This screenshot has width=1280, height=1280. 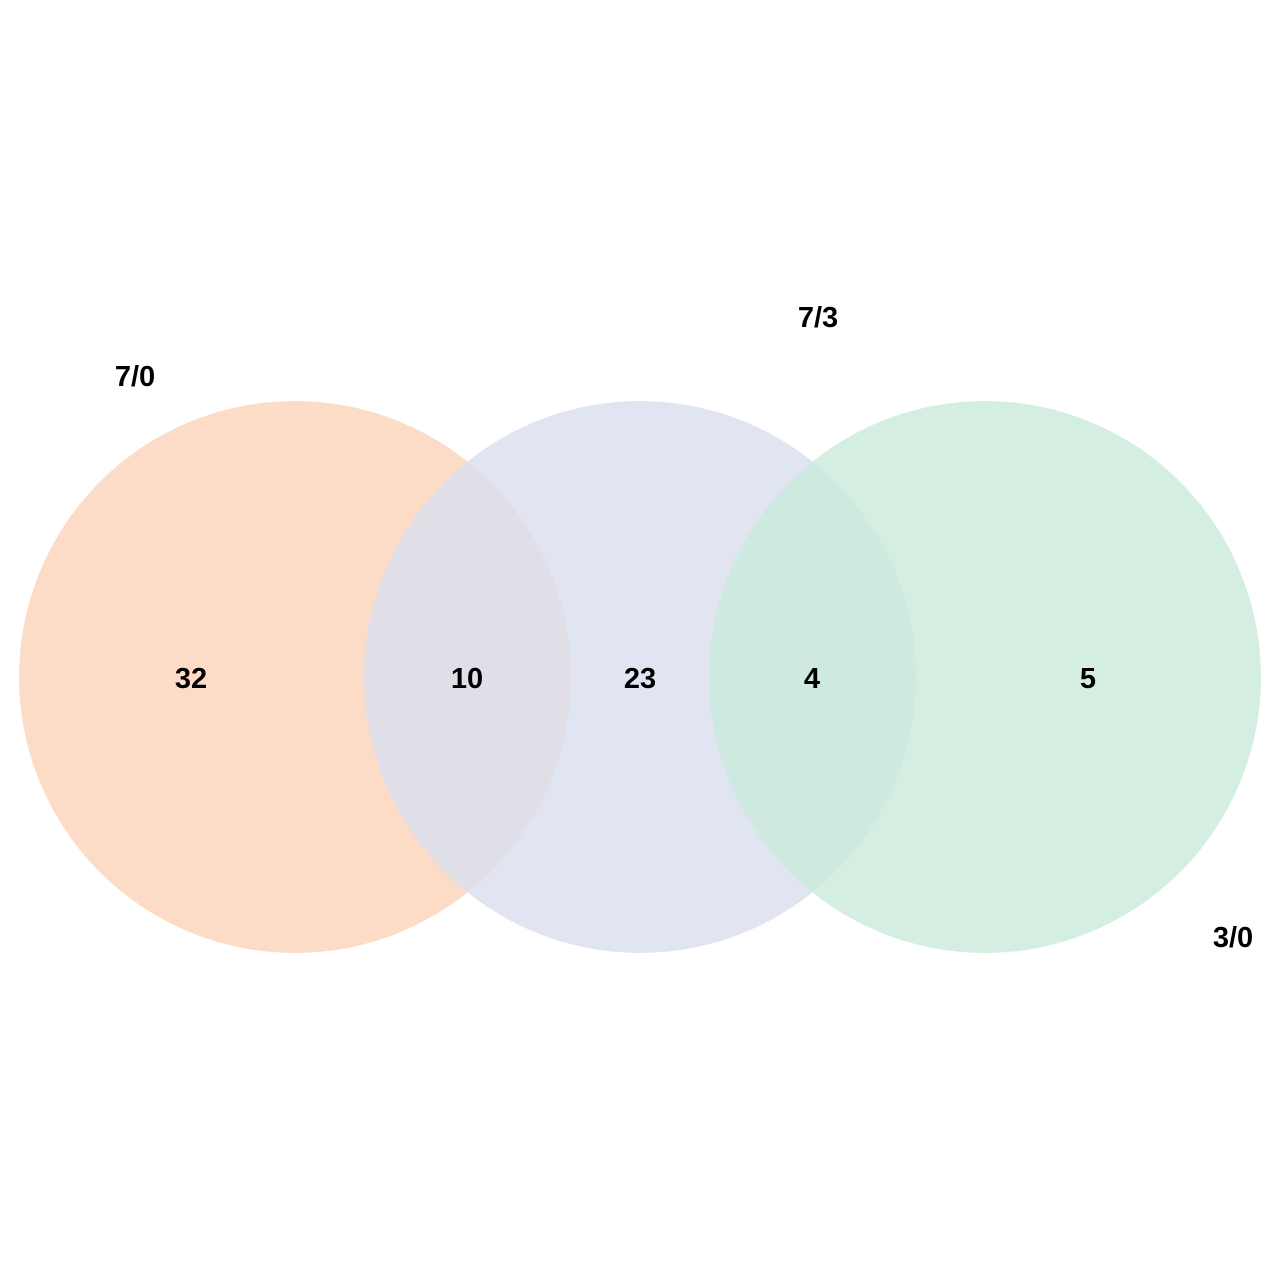 I want to click on set-c-label: 3/0, so click(x=1233, y=938).